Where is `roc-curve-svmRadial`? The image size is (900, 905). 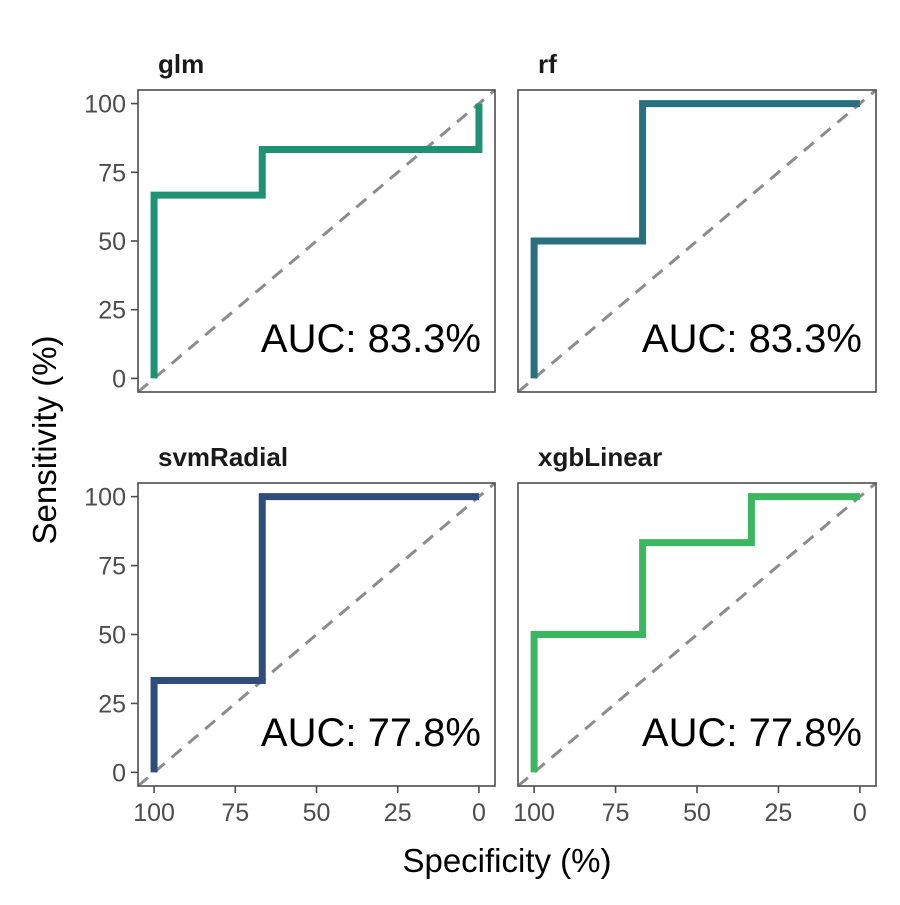
roc-curve-svmRadial is located at coordinates (314, 633).